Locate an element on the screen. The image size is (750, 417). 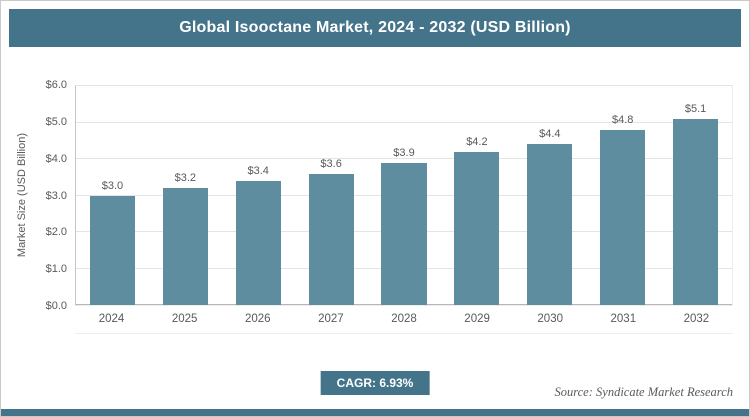
y-axis-title: Market Size (USD Billion) is located at coordinates (22, 195).